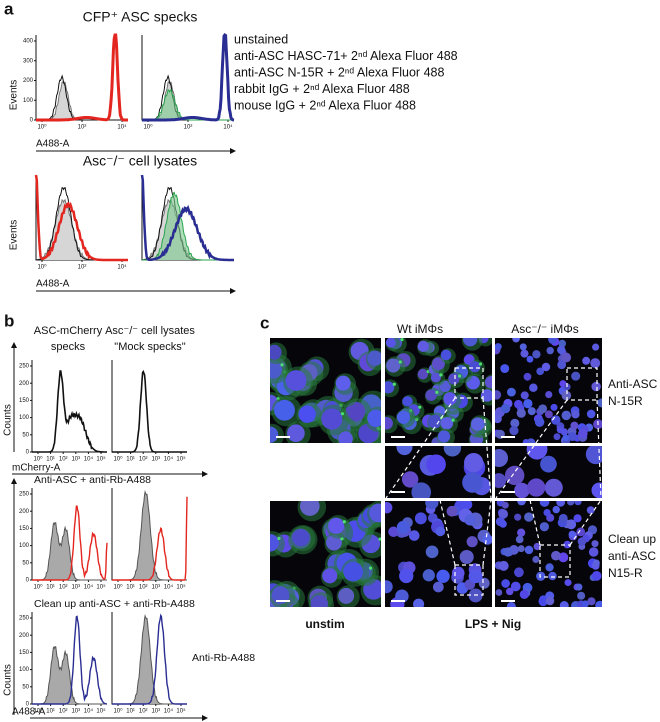  What do you see at coordinates (42, 127) in the screenshot?
I see `x-tick-label: 10⁰` at bounding box center [42, 127].